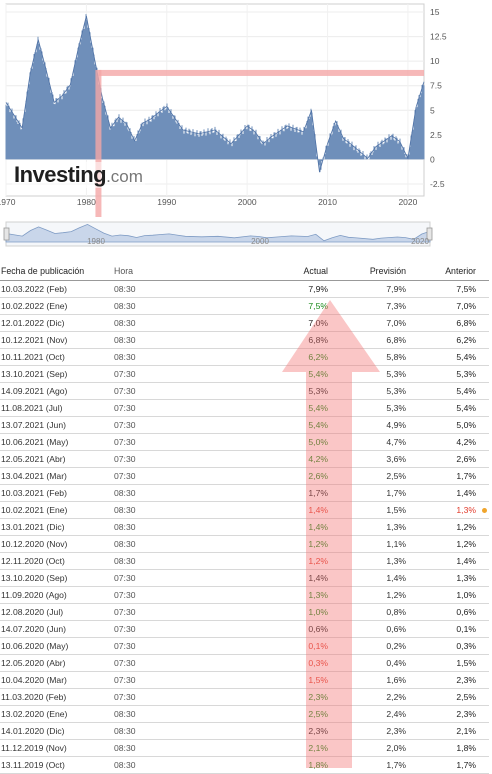  I want to click on x-tick-label: 2000, so click(247, 202).